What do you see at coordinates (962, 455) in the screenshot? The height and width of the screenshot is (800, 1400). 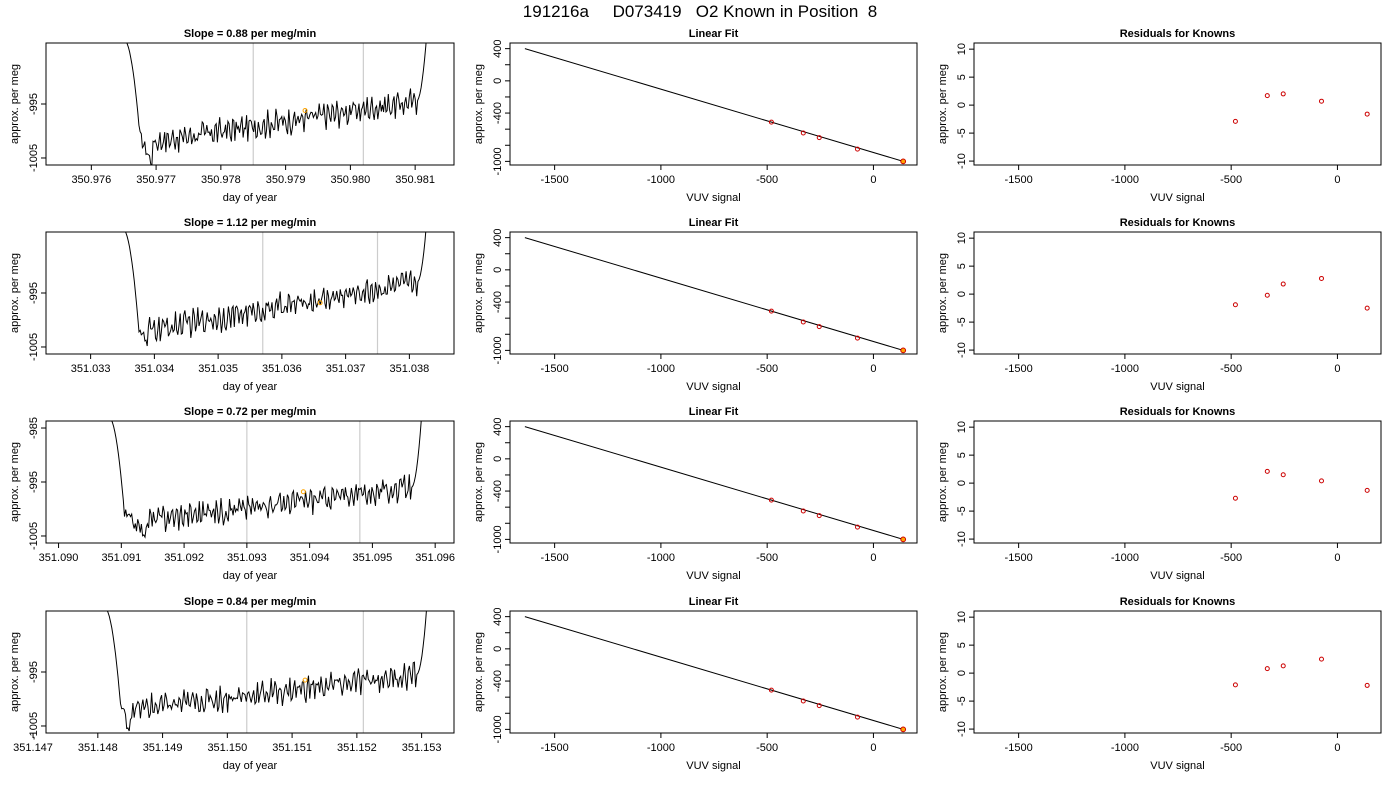 I see `residuals-3-y-tick-label: 5` at bounding box center [962, 455].